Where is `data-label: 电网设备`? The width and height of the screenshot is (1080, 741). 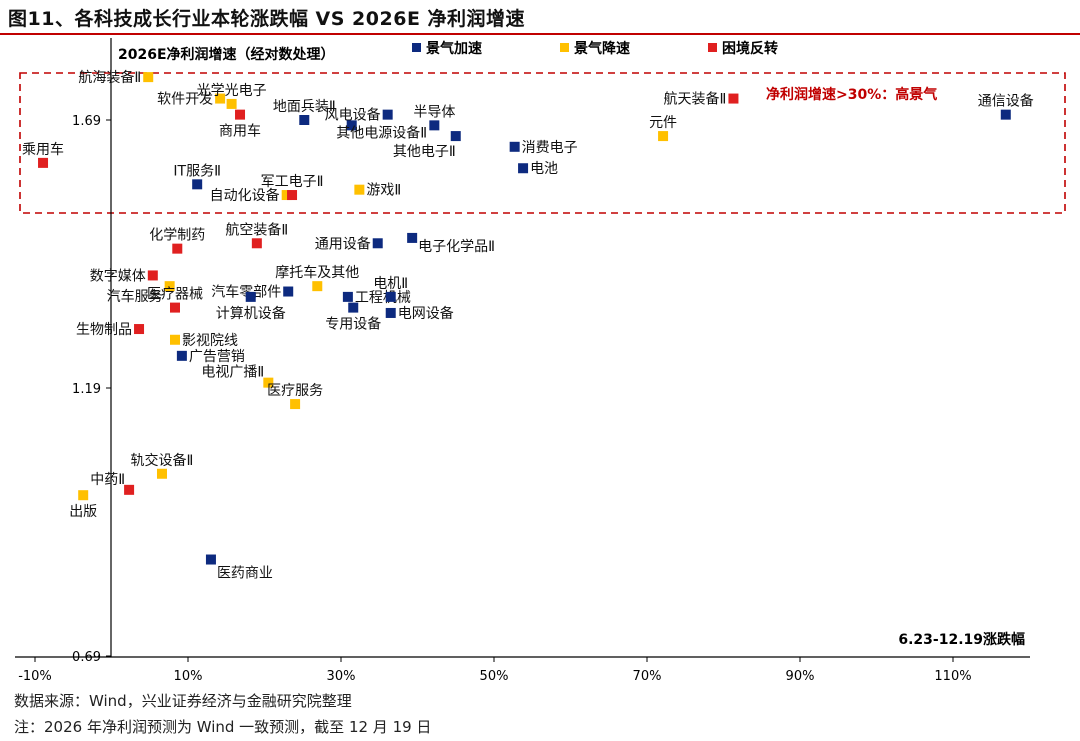
data-label: 电网设备 is located at coordinates (426, 313).